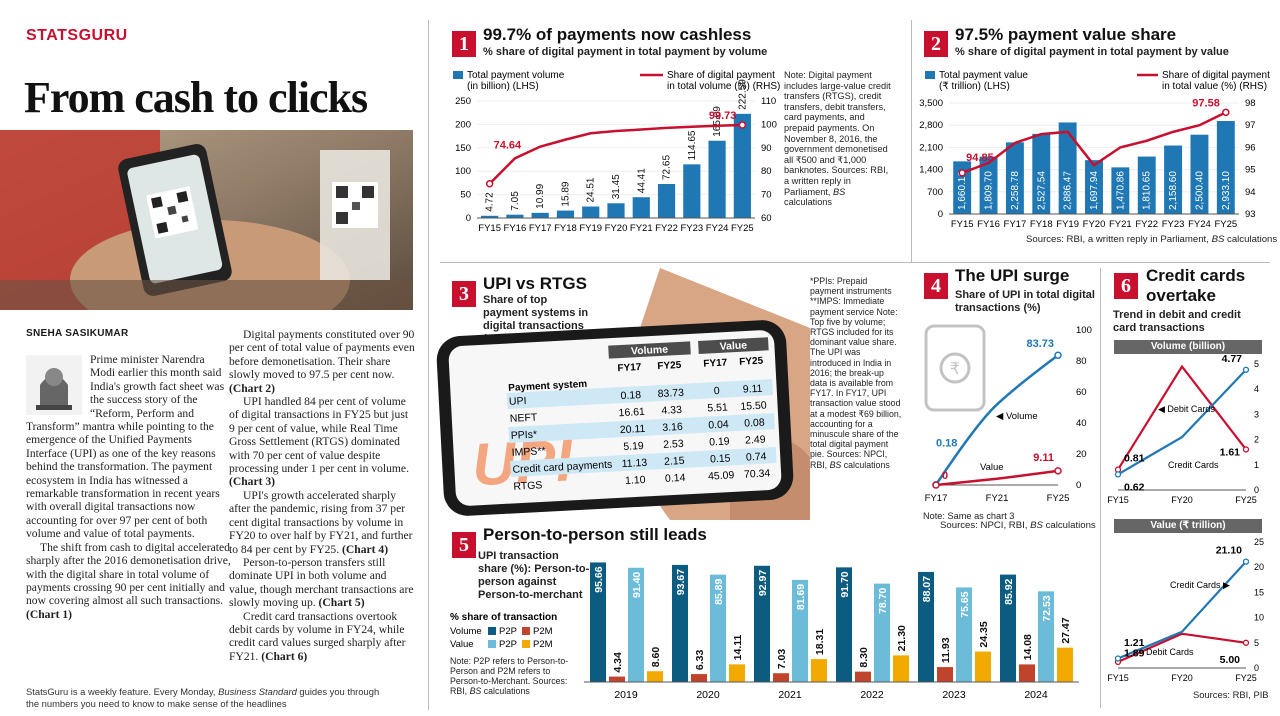 The image size is (1280, 716). Describe the element at coordinates (1250, 103) in the screenshot. I see `chart-right-tick: 98` at that location.